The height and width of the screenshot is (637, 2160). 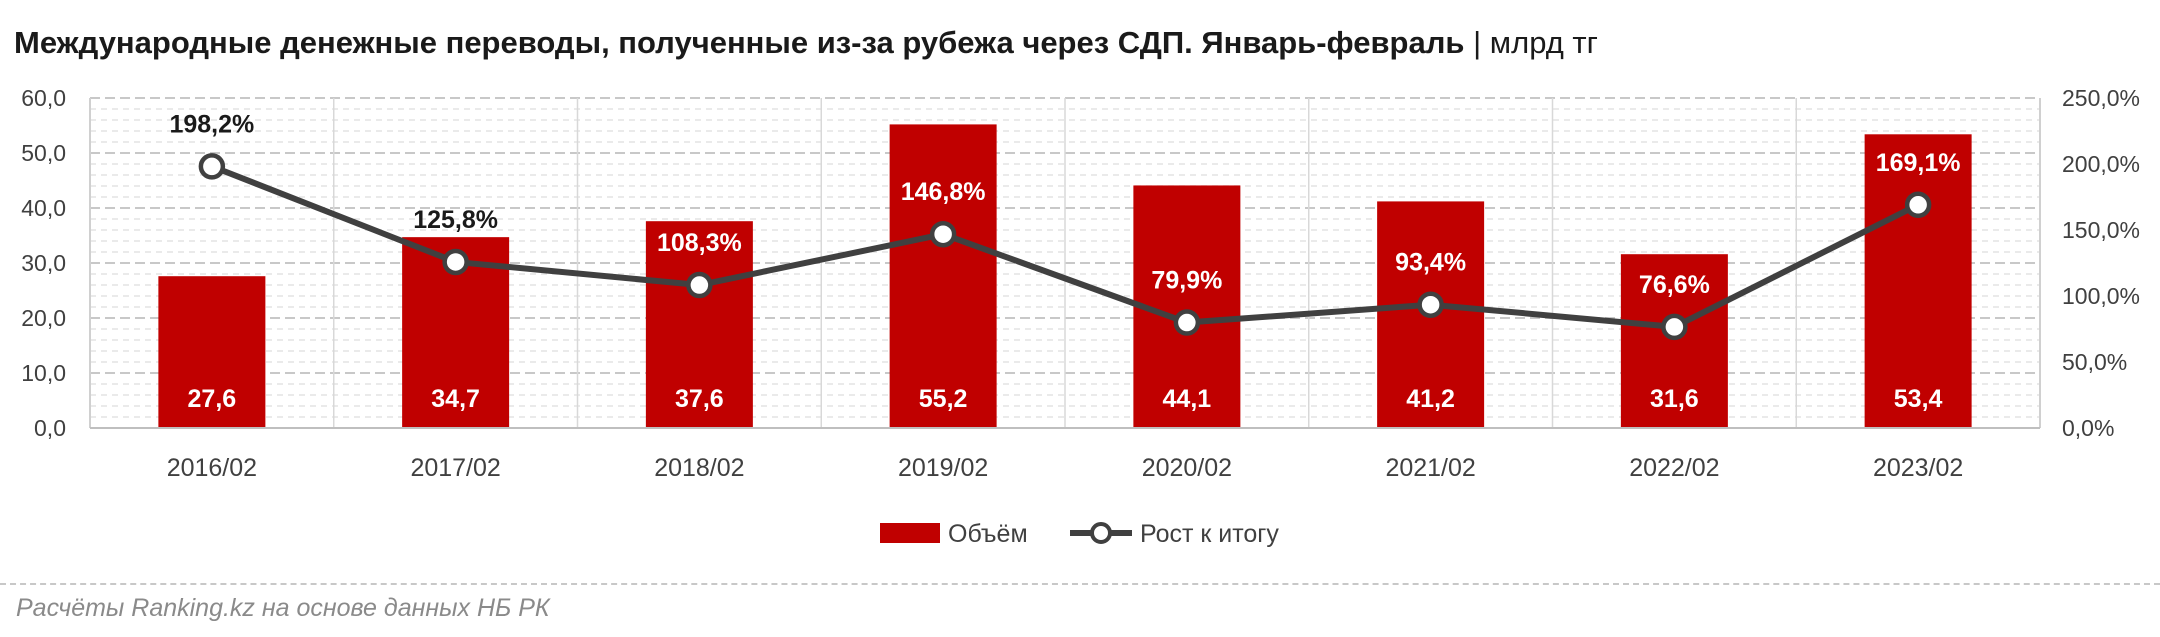 What do you see at coordinates (2101, 296) in the screenshot?
I see `y-tick-label-right: 100,0%` at bounding box center [2101, 296].